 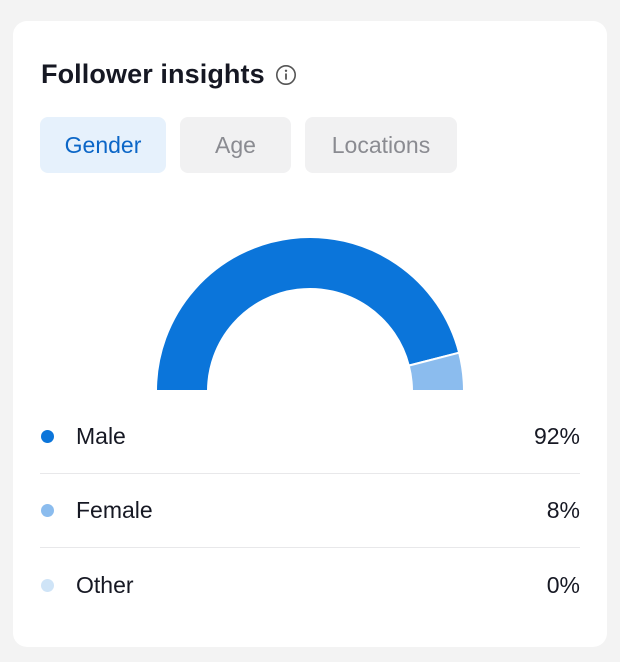 I want to click on card-header: Follower insights, so click(x=169, y=74).